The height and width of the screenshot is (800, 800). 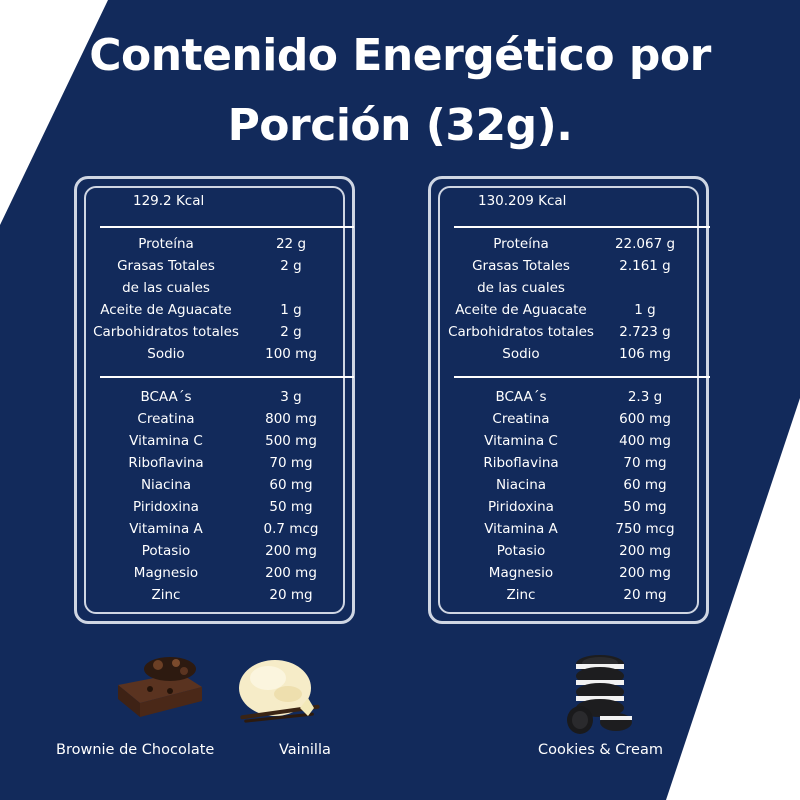 What do you see at coordinates (135, 750) in the screenshot?
I see `flavor-label-brownie: Brownie de Chocolate` at bounding box center [135, 750].